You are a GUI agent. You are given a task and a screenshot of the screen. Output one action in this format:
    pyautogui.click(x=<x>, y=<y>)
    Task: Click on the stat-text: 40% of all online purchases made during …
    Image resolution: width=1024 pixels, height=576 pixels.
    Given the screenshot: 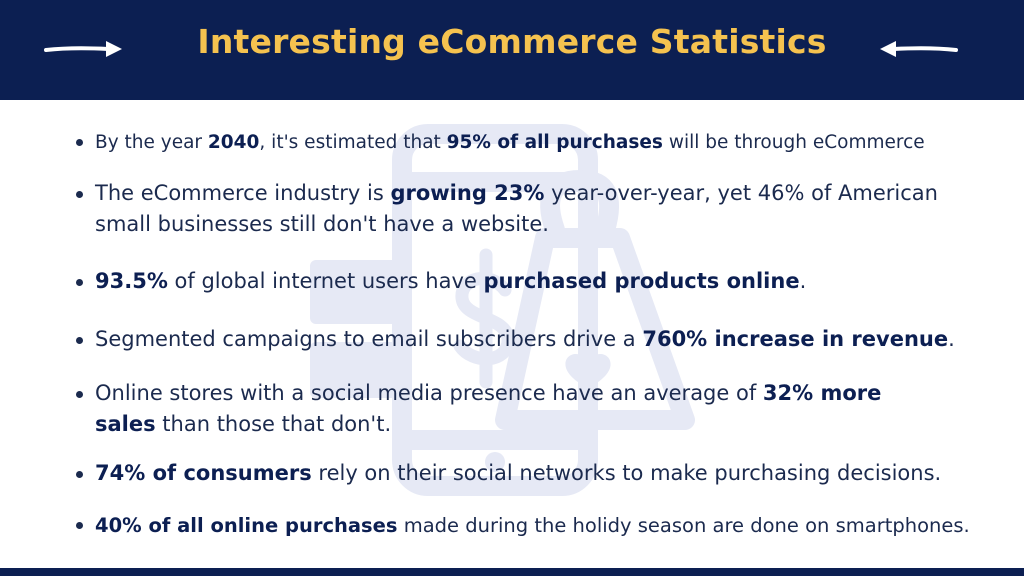 What is the action you would take?
    pyautogui.click(x=535, y=525)
    